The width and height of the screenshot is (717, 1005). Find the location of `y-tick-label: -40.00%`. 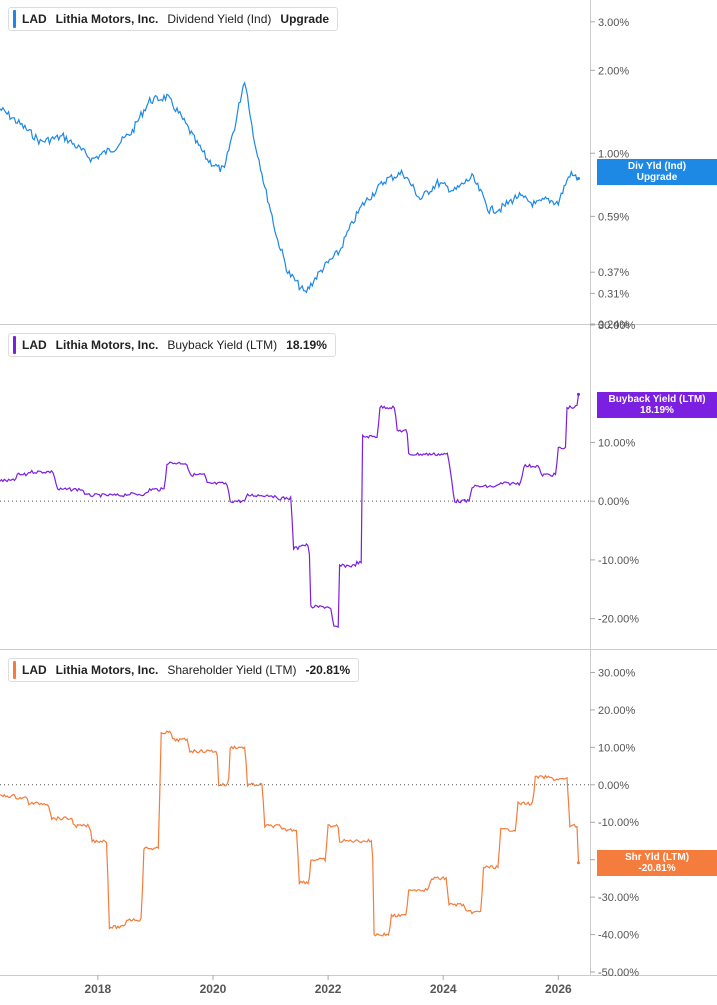

y-tick-label: -40.00% is located at coordinates (618, 936).